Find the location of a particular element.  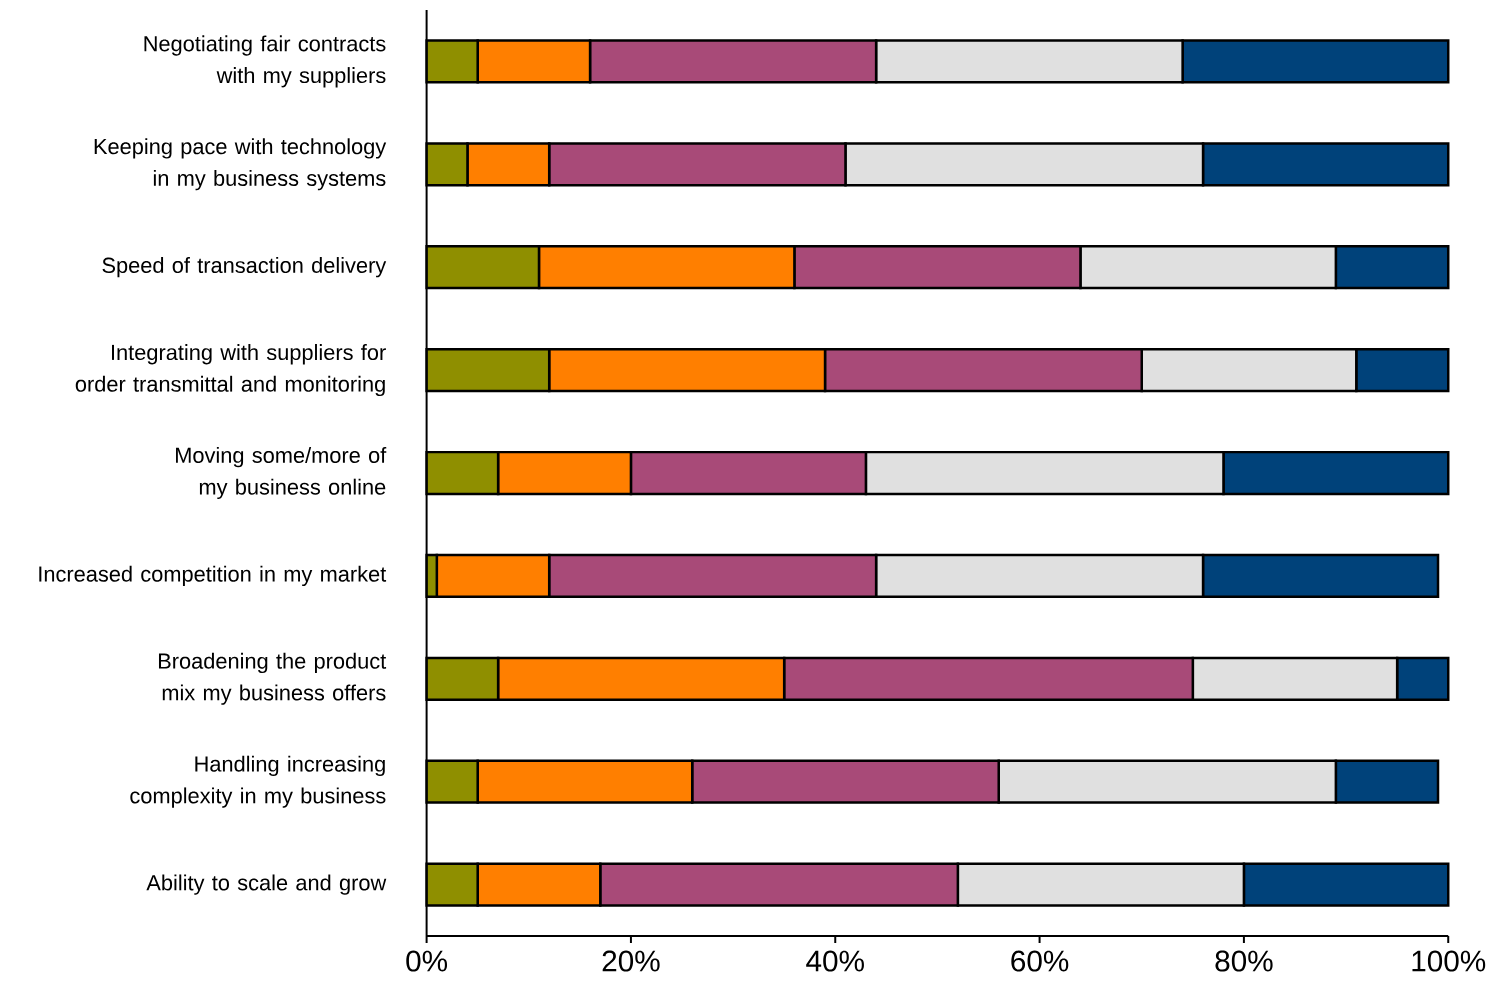

x-tick-label: 80% is located at coordinates (1244, 961).